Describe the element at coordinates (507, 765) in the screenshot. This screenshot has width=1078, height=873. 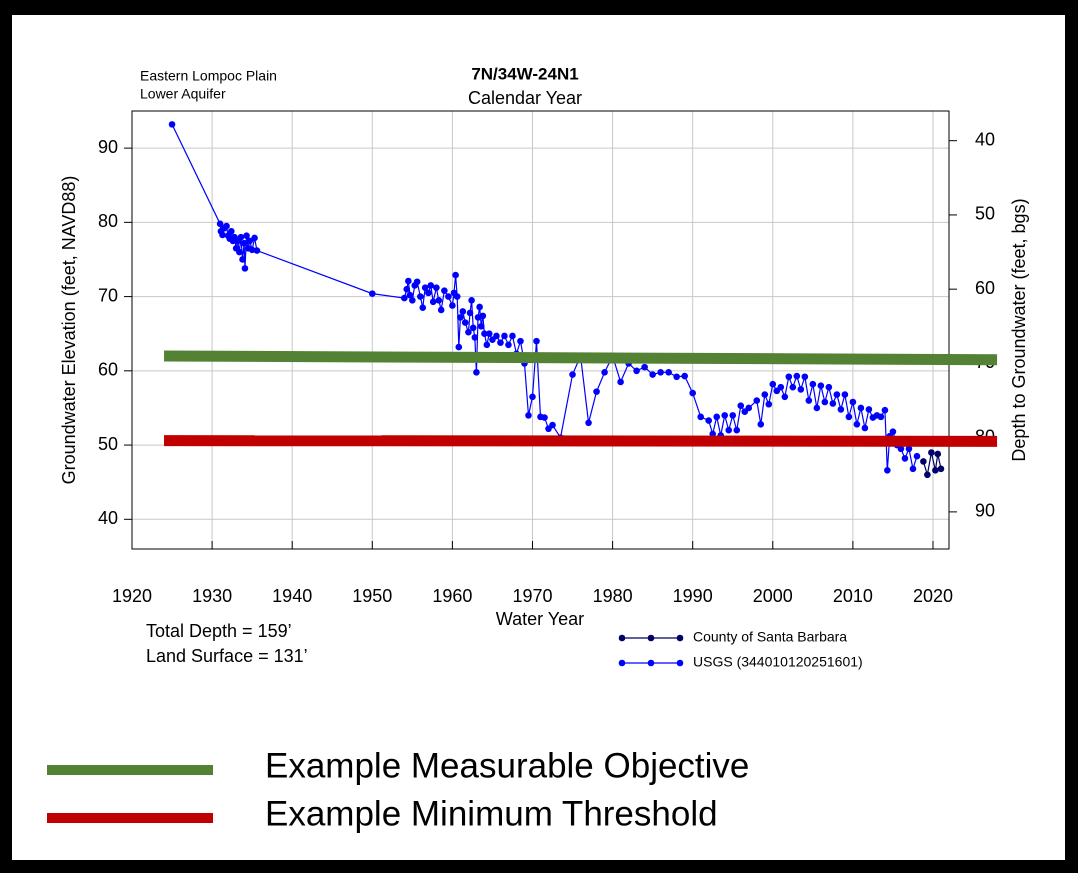
I see `slide-legend-label: Example Measurable Objective` at that location.